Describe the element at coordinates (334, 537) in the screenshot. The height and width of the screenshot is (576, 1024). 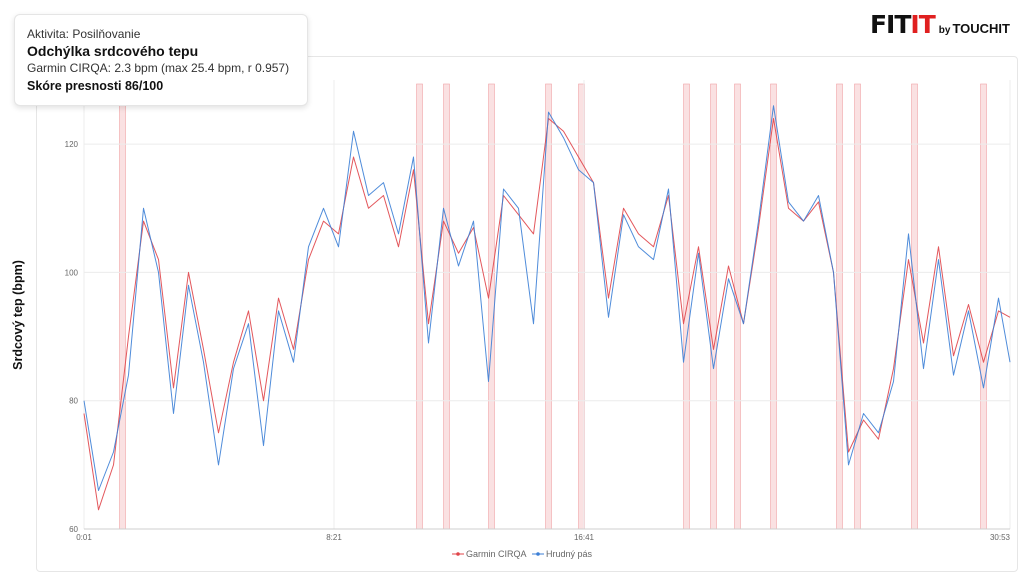
I see `x-tick-label: 8:21` at that location.